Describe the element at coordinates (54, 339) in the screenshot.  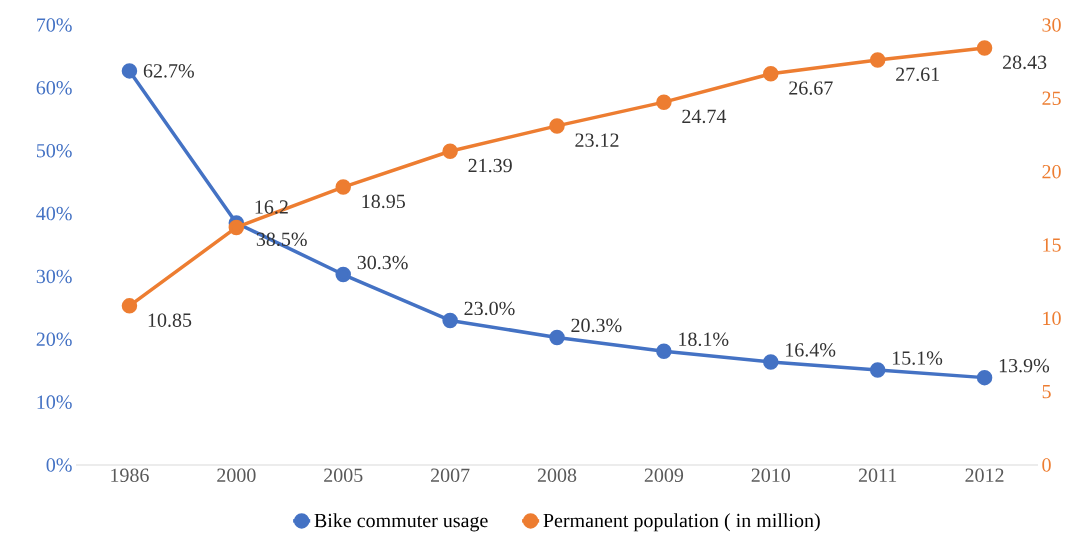
I see `y-tick-label: 20%` at that location.